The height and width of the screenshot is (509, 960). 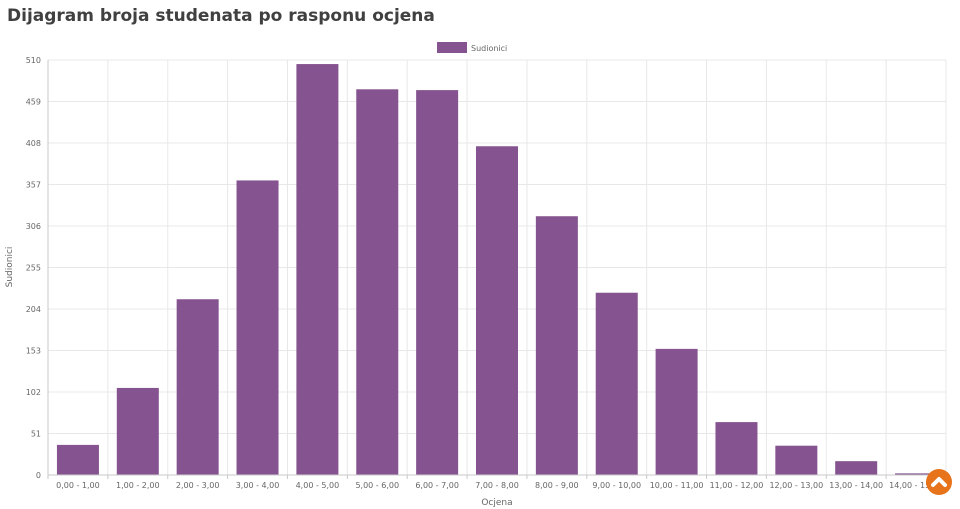 What do you see at coordinates (377, 485) in the screenshot?
I see `x-tick-label: 5,00 - 6,00` at bounding box center [377, 485].